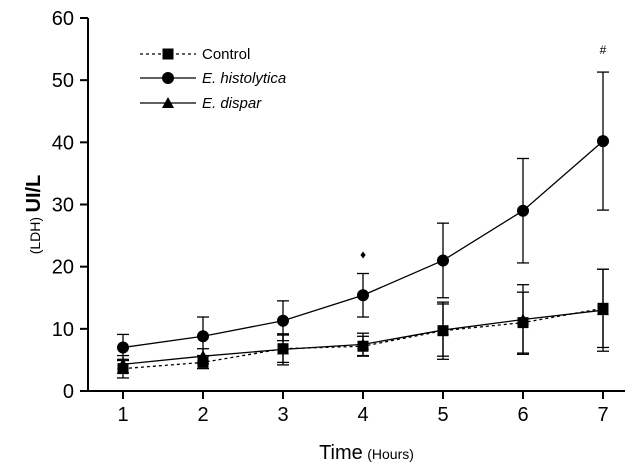  I want to click on x-axis-title-main: Time, so click(341, 453).